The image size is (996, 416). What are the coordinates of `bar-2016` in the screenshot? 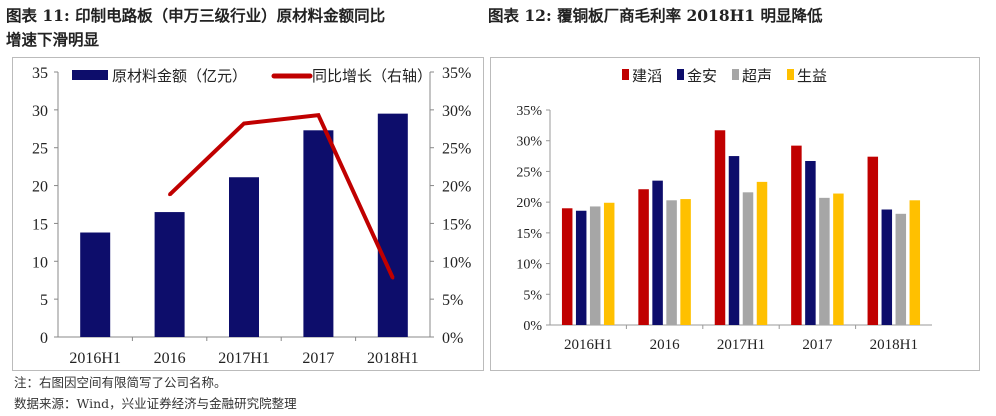 It's located at (169, 274).